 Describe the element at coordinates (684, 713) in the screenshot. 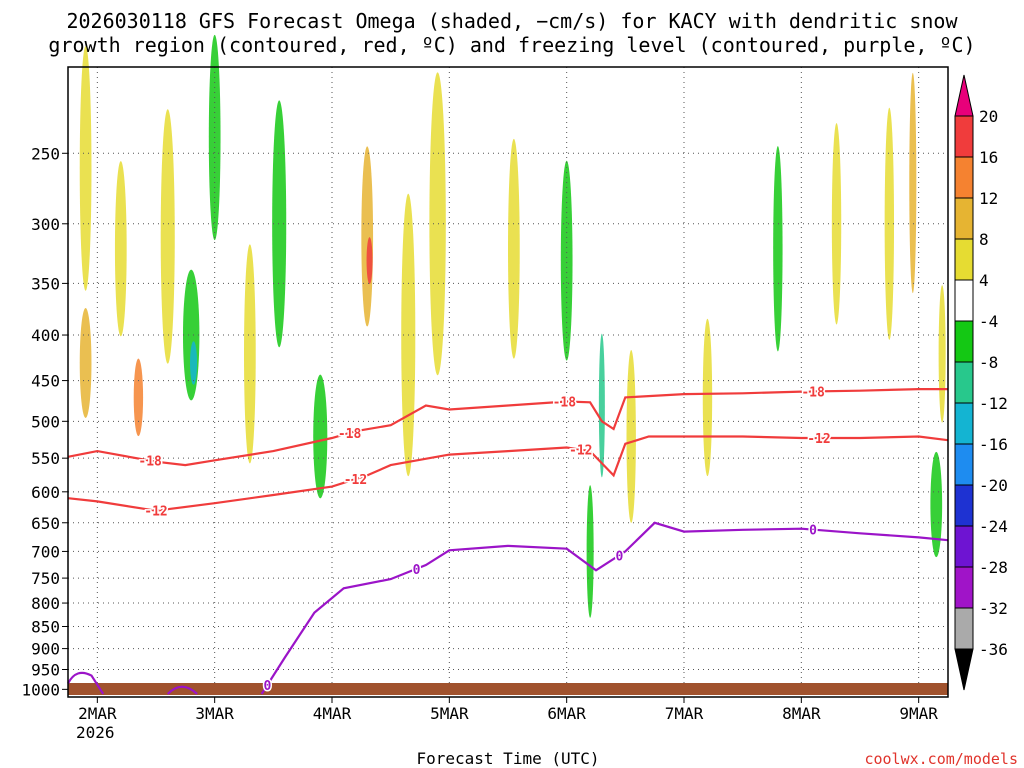

I see `x-tick-label: 7MAR` at that location.